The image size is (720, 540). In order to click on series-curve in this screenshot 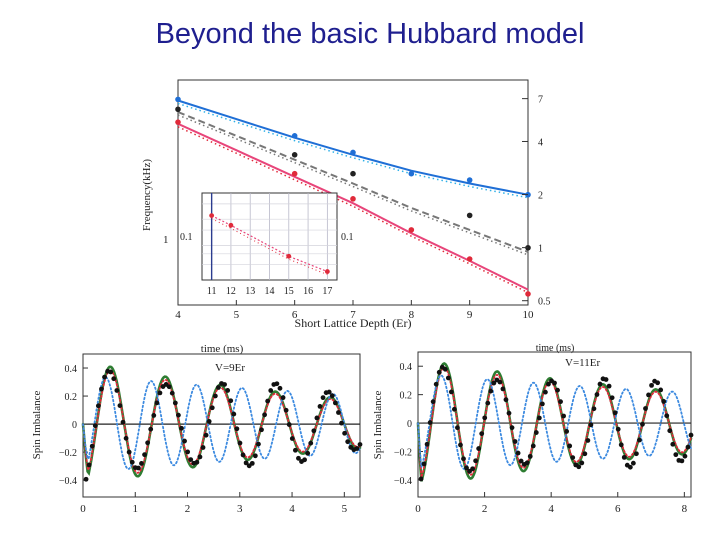, I will do `click(554, 422)`.